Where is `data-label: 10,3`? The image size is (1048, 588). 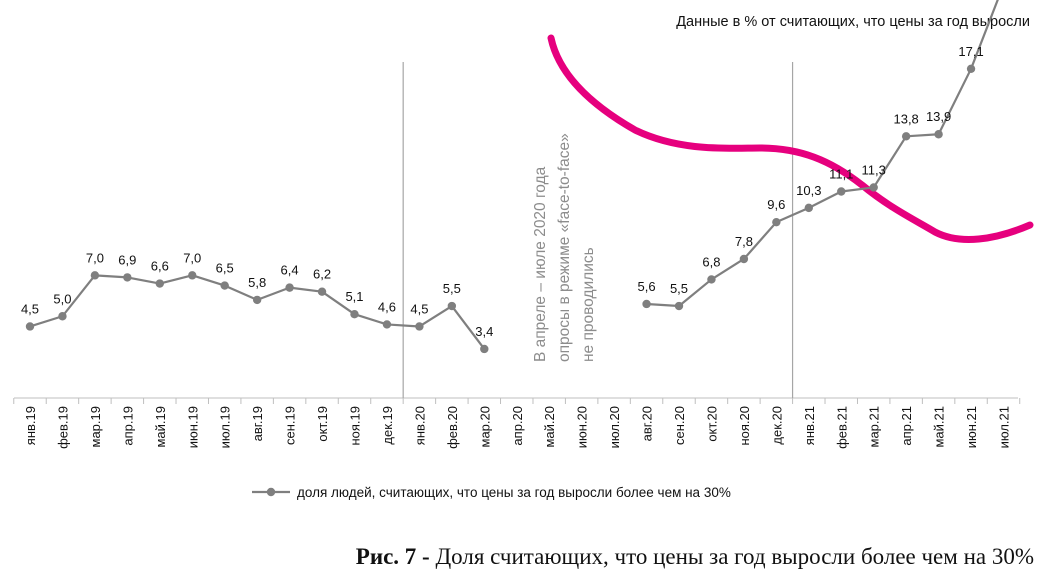
data-label: 10,3 is located at coordinates (808, 190).